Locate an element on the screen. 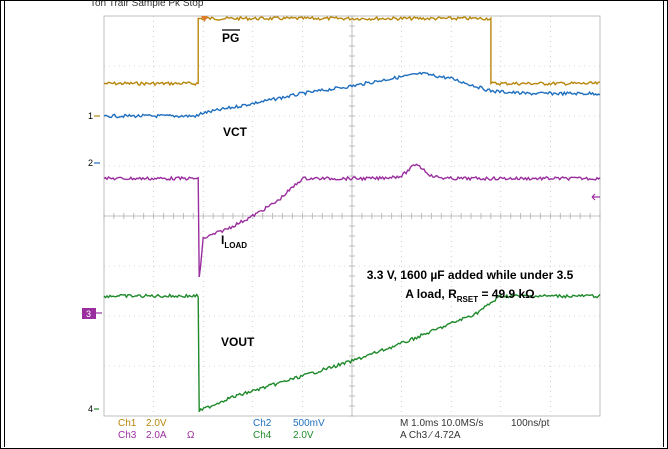 The image size is (668, 449). footer-ch2-scale: 500mV is located at coordinates (309, 423).